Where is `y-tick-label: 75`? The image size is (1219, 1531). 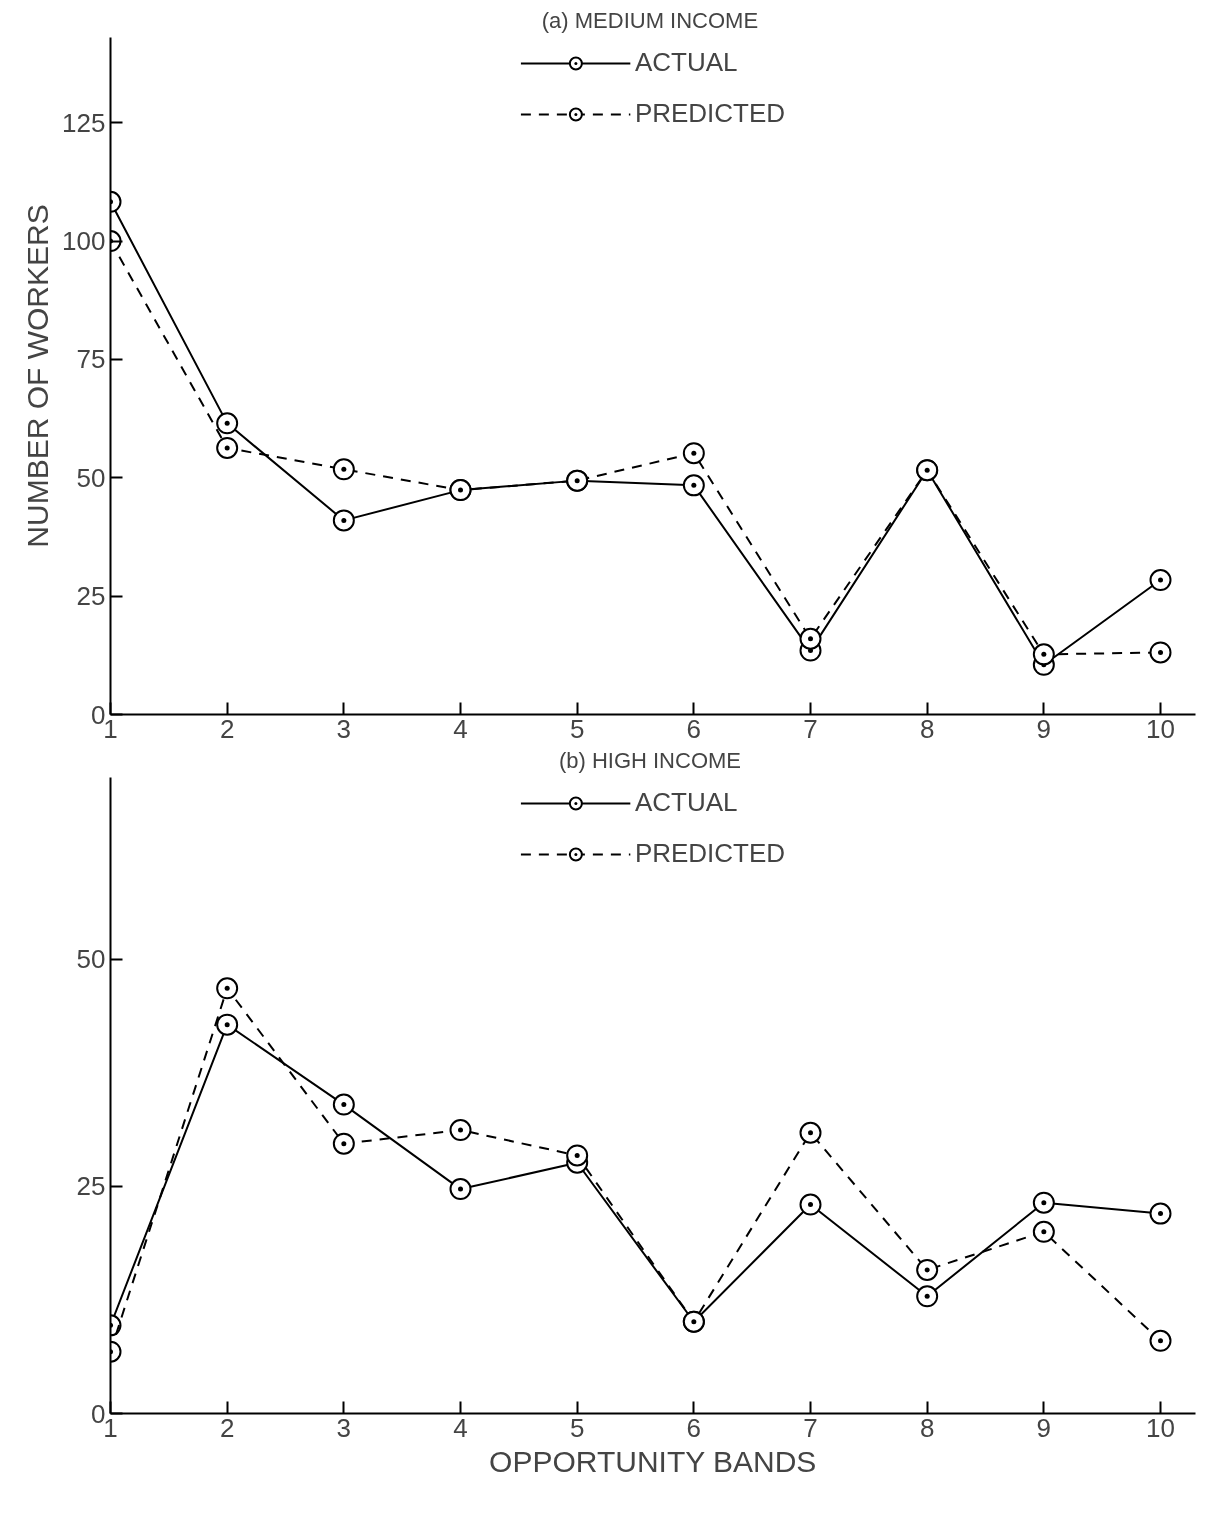
y-tick-label: 75 is located at coordinates (91, 359).